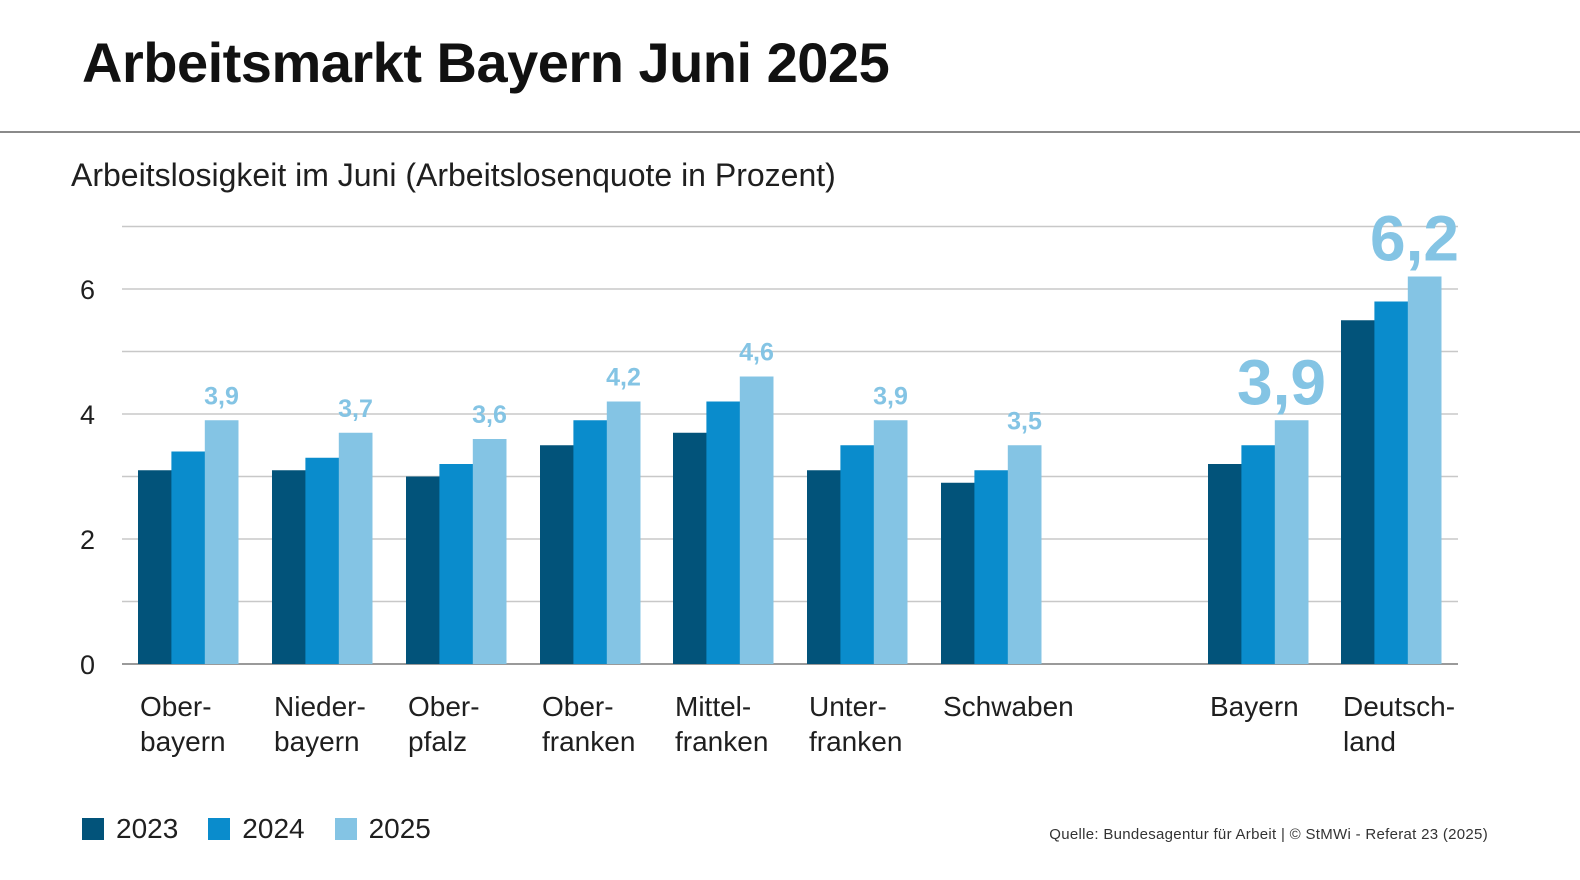 The width and height of the screenshot is (1580, 880). What do you see at coordinates (1254, 706) in the screenshot?
I see `category-label: Bayern` at bounding box center [1254, 706].